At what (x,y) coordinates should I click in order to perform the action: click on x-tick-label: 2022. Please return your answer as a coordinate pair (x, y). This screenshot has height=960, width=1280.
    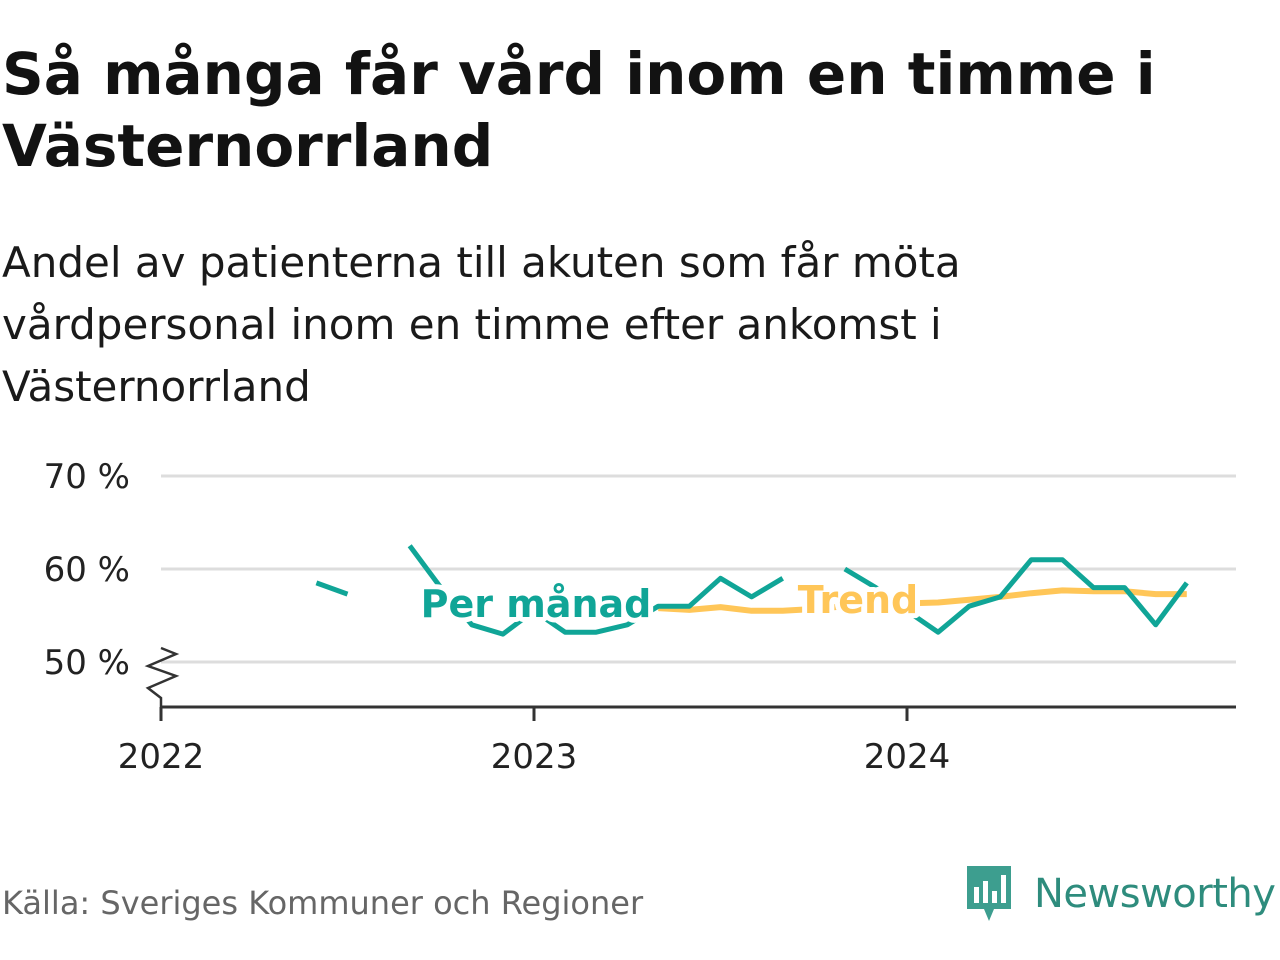
    Looking at the image, I should click on (161, 757).